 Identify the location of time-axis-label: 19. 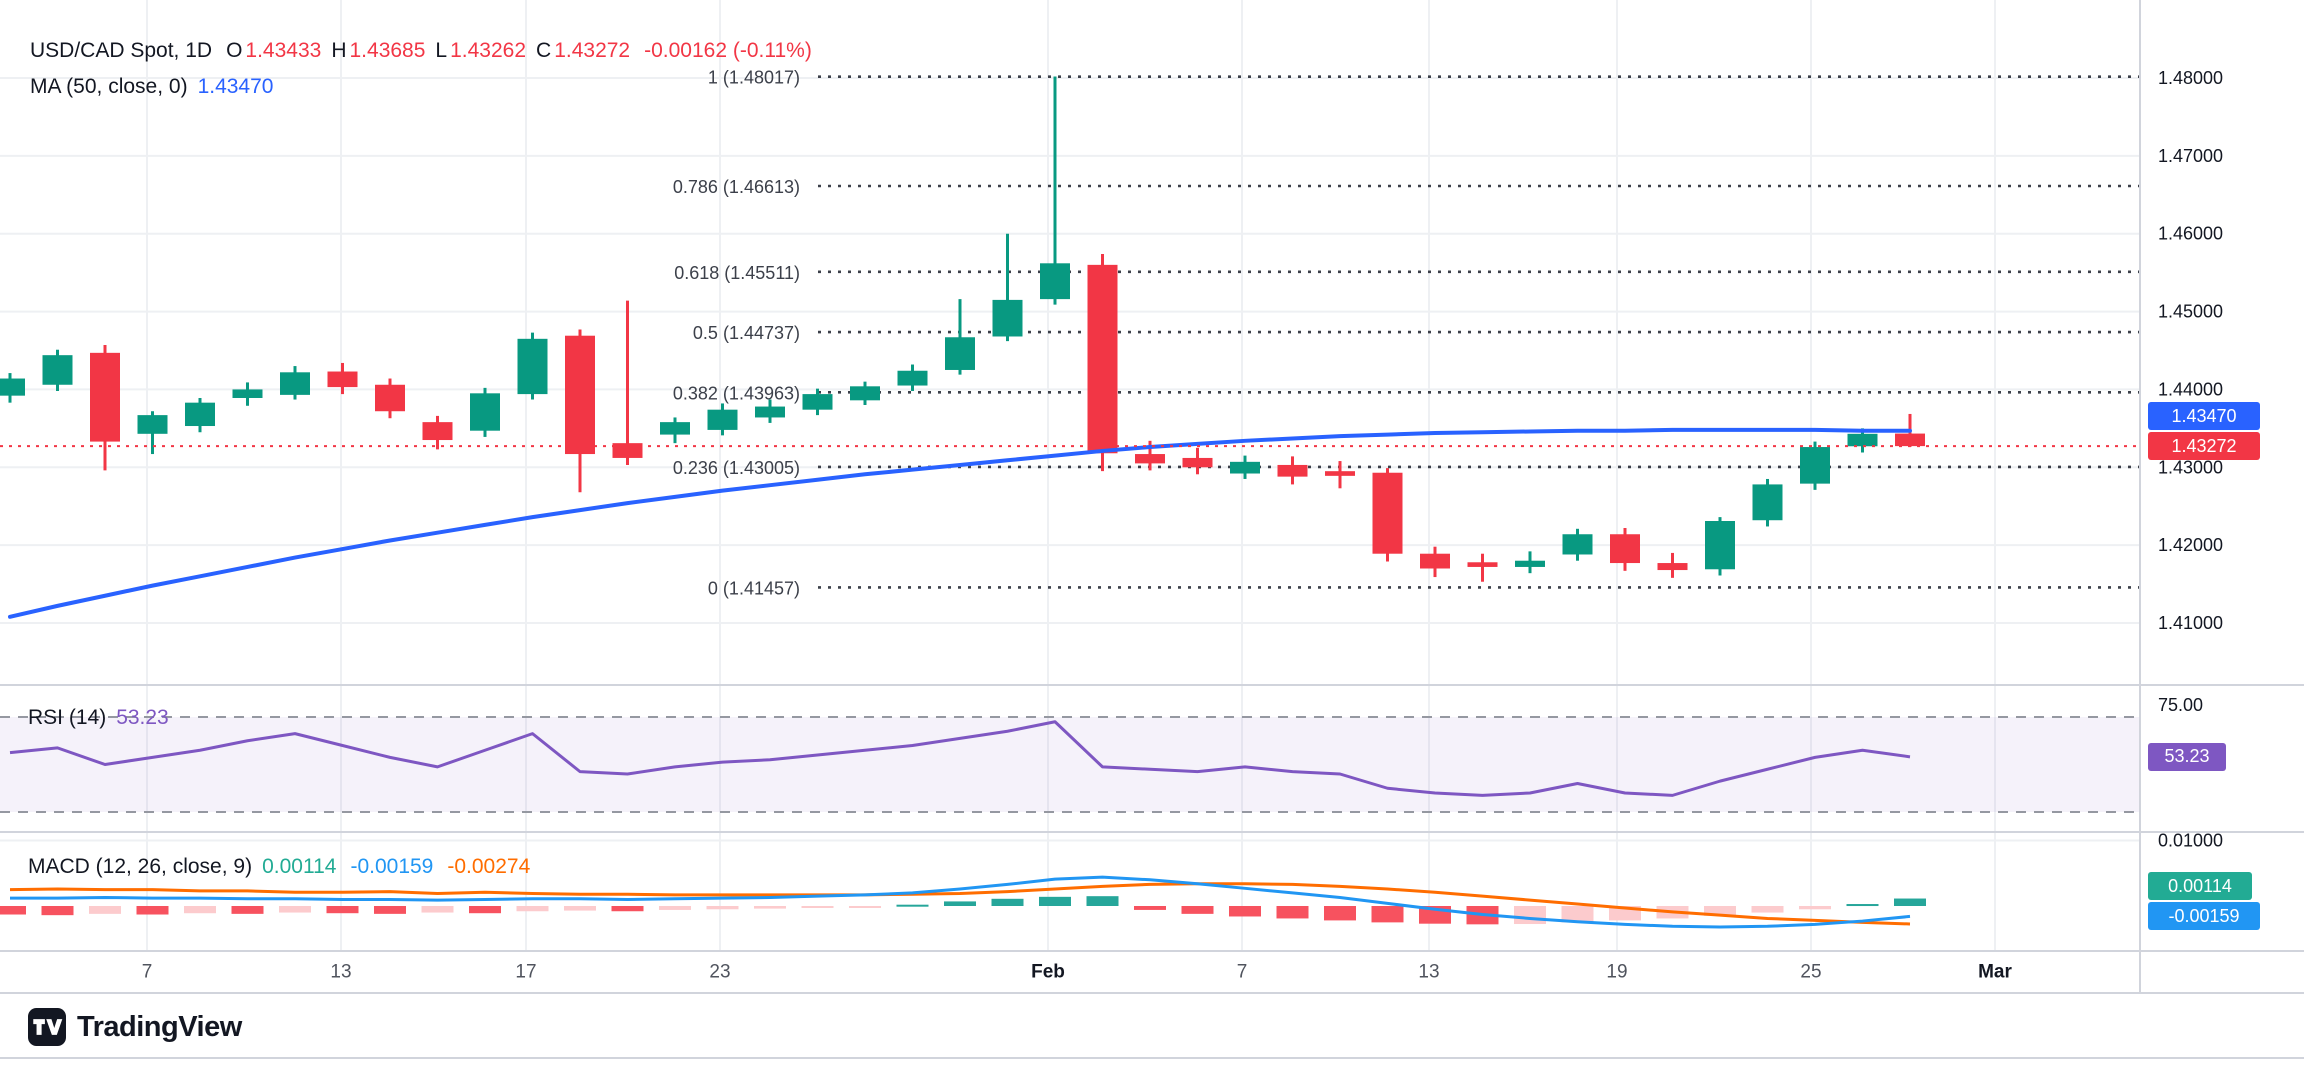
(1616, 972).